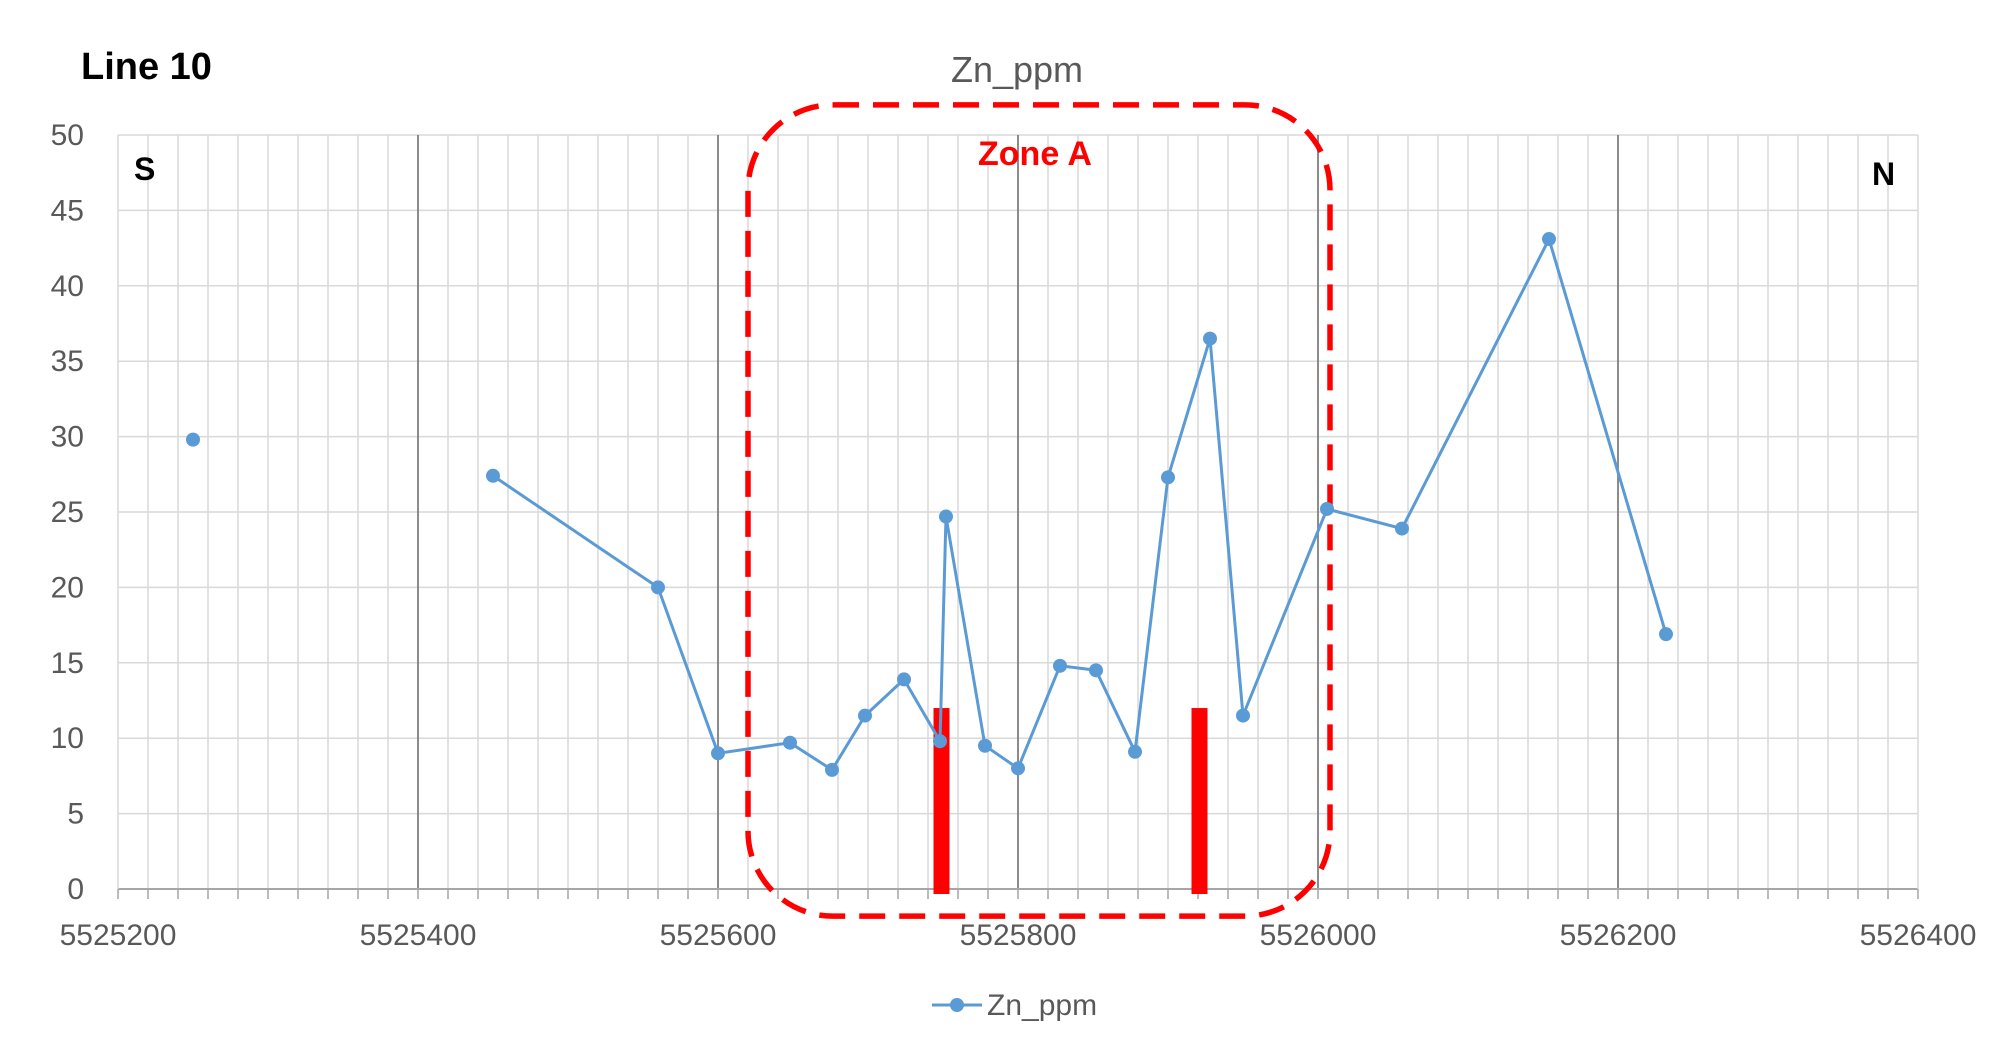 The height and width of the screenshot is (1044, 2003). Describe the element at coordinates (1018, 935) in the screenshot. I see `x-tick-label: 5525800` at that location.